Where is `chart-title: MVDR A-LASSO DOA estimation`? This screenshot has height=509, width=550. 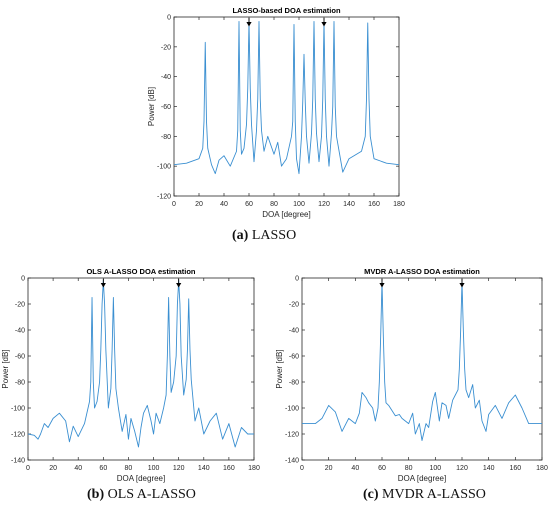 chart-title: MVDR A-LASSO DOA estimation is located at coordinates (422, 271).